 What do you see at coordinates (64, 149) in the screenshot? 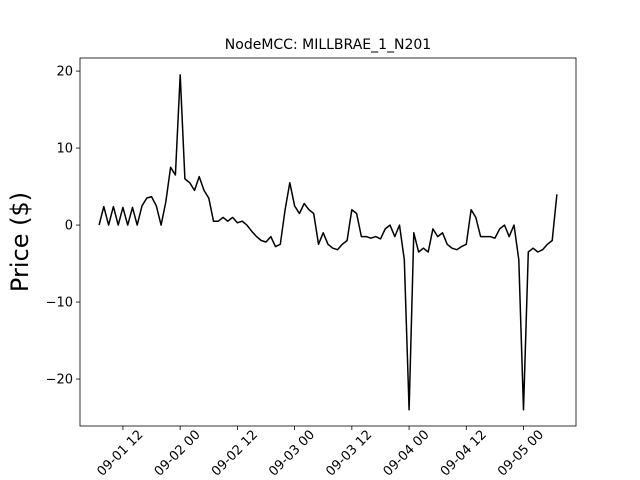
I see `y-tick-label: 10` at bounding box center [64, 149].